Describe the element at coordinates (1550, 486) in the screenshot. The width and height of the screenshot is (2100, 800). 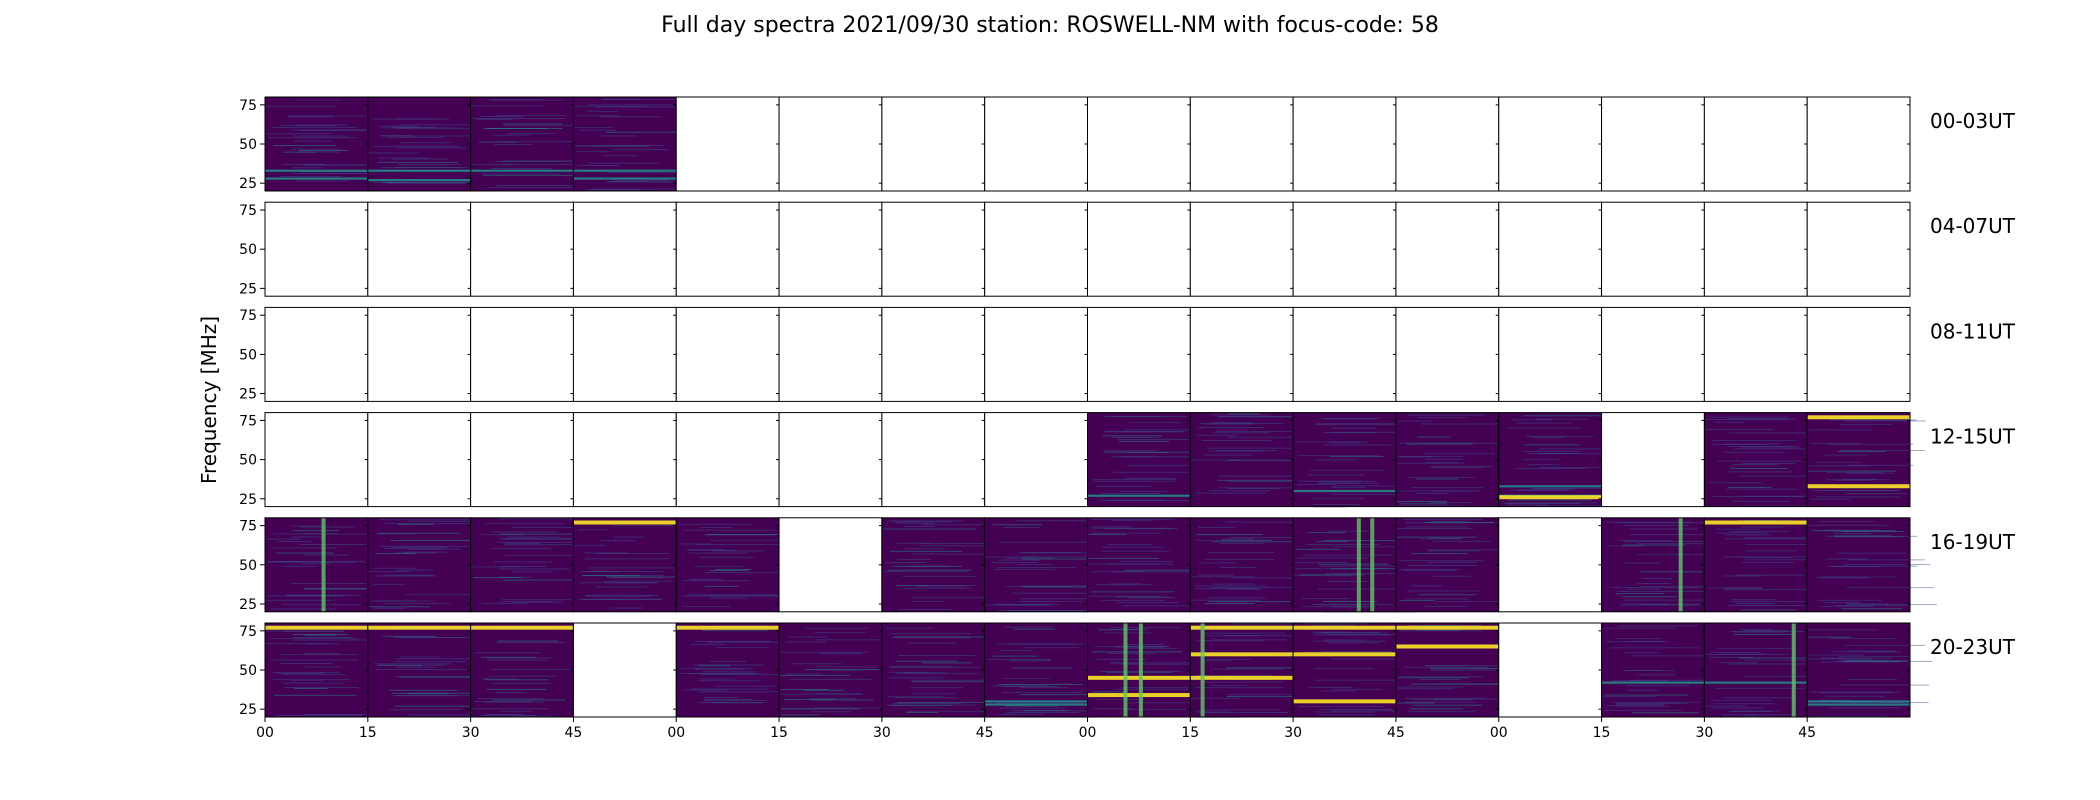
I see `interference-band` at that location.